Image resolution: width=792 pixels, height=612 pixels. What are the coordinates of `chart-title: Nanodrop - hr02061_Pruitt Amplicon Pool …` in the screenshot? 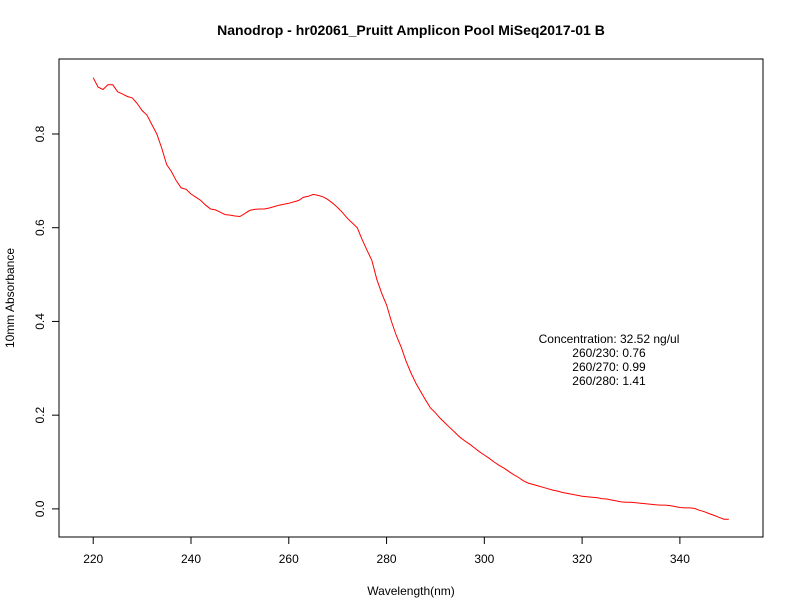 It's located at (411, 30).